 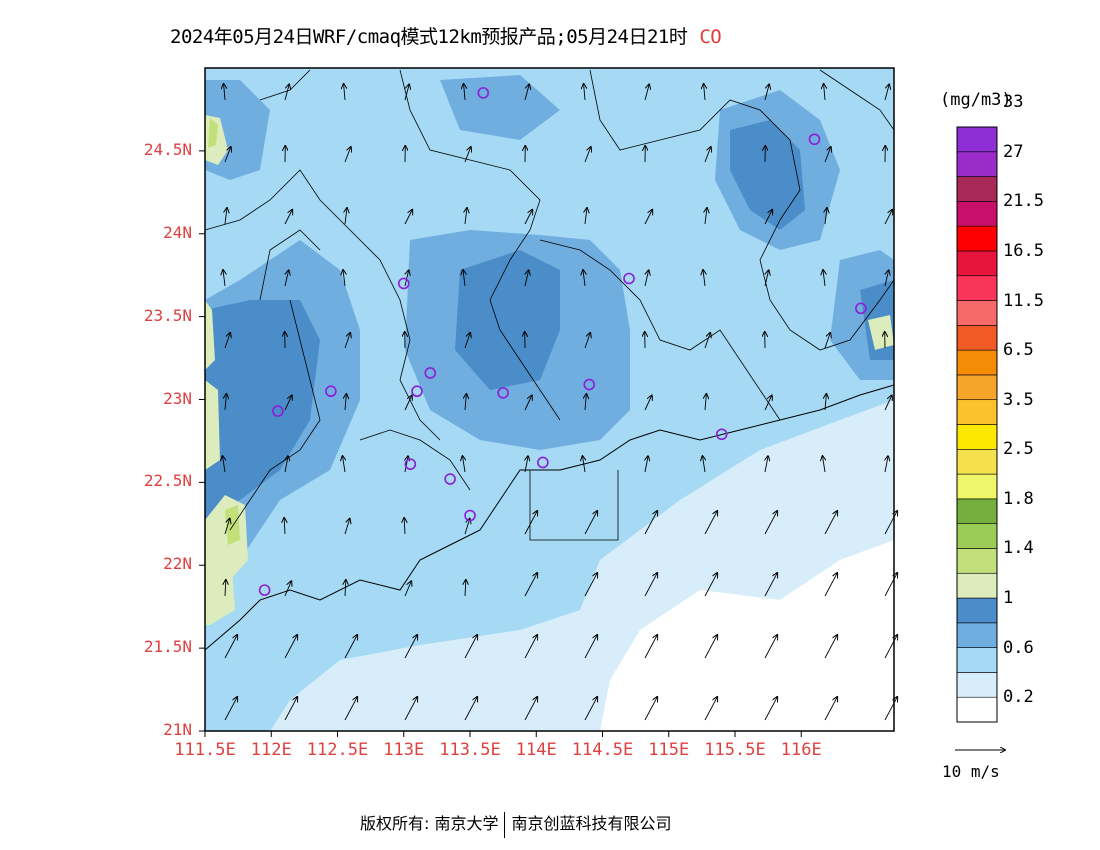 I want to click on lat-tick-label: 24.5N, so click(x=167, y=149).